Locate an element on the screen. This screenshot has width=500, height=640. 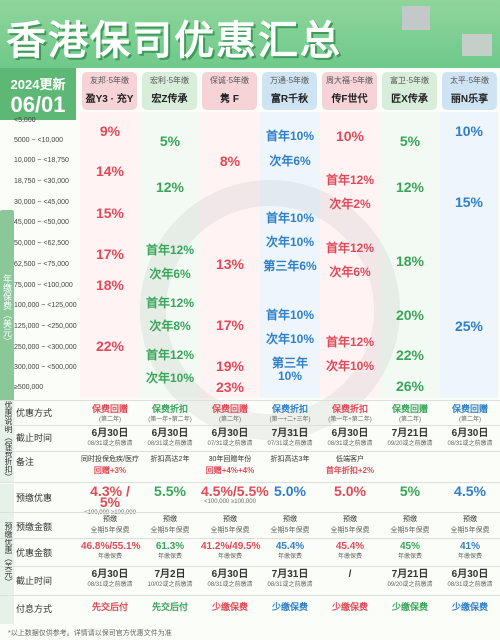
row-label: 预缴金额 is located at coordinates (34, 527).